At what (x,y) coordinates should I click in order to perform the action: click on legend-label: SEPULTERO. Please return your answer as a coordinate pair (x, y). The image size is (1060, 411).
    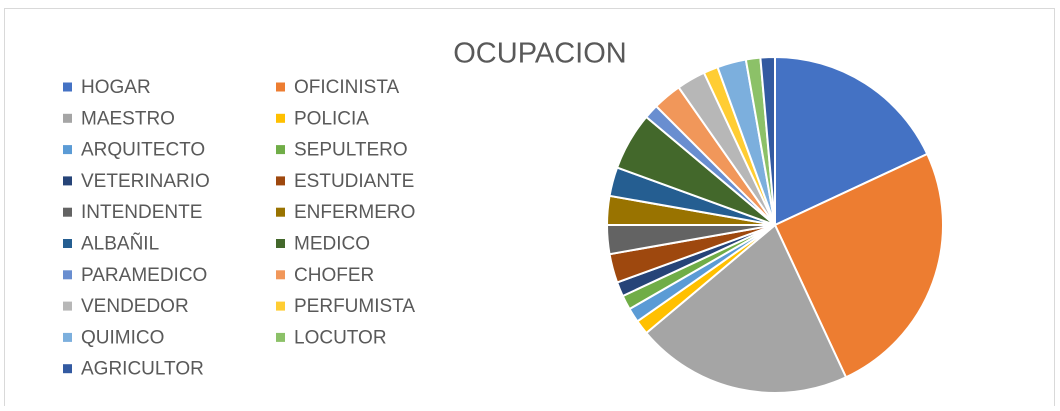
    Looking at the image, I should click on (351, 150).